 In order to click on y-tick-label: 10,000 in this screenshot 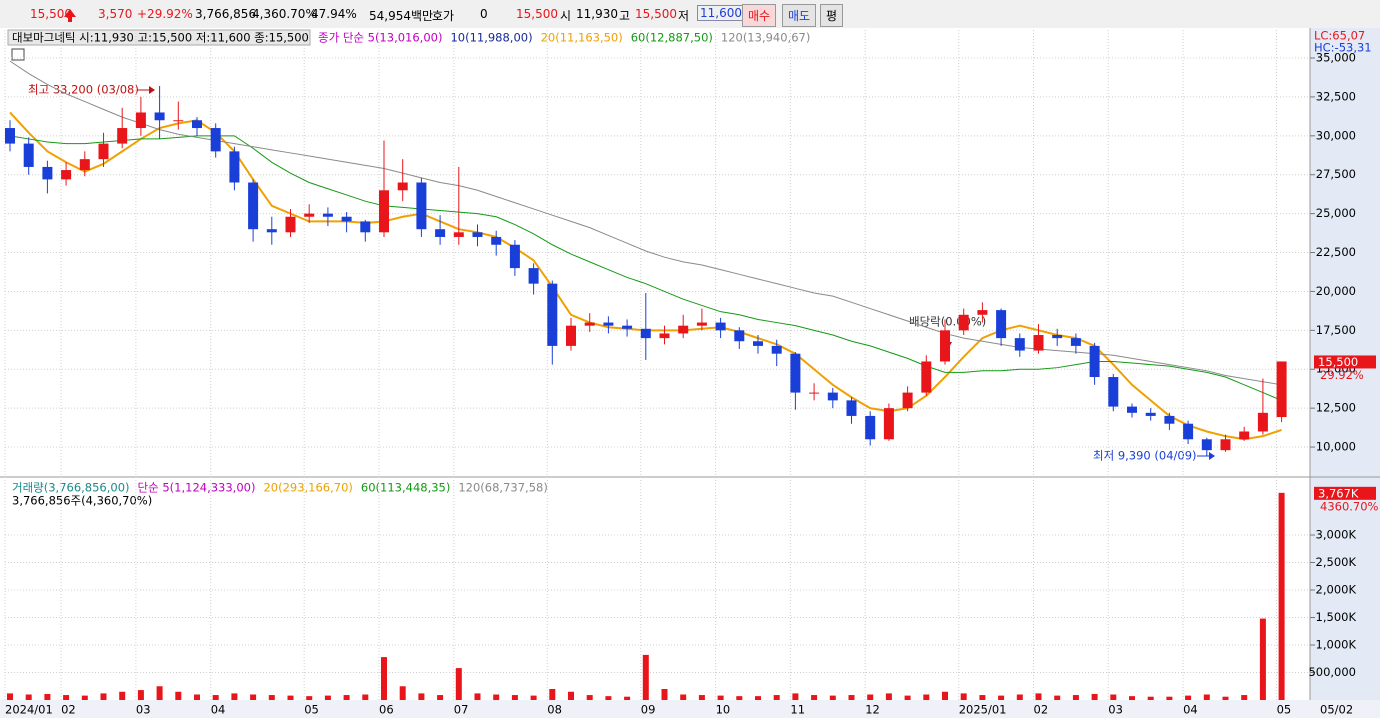, I will do `click(1336, 447)`.